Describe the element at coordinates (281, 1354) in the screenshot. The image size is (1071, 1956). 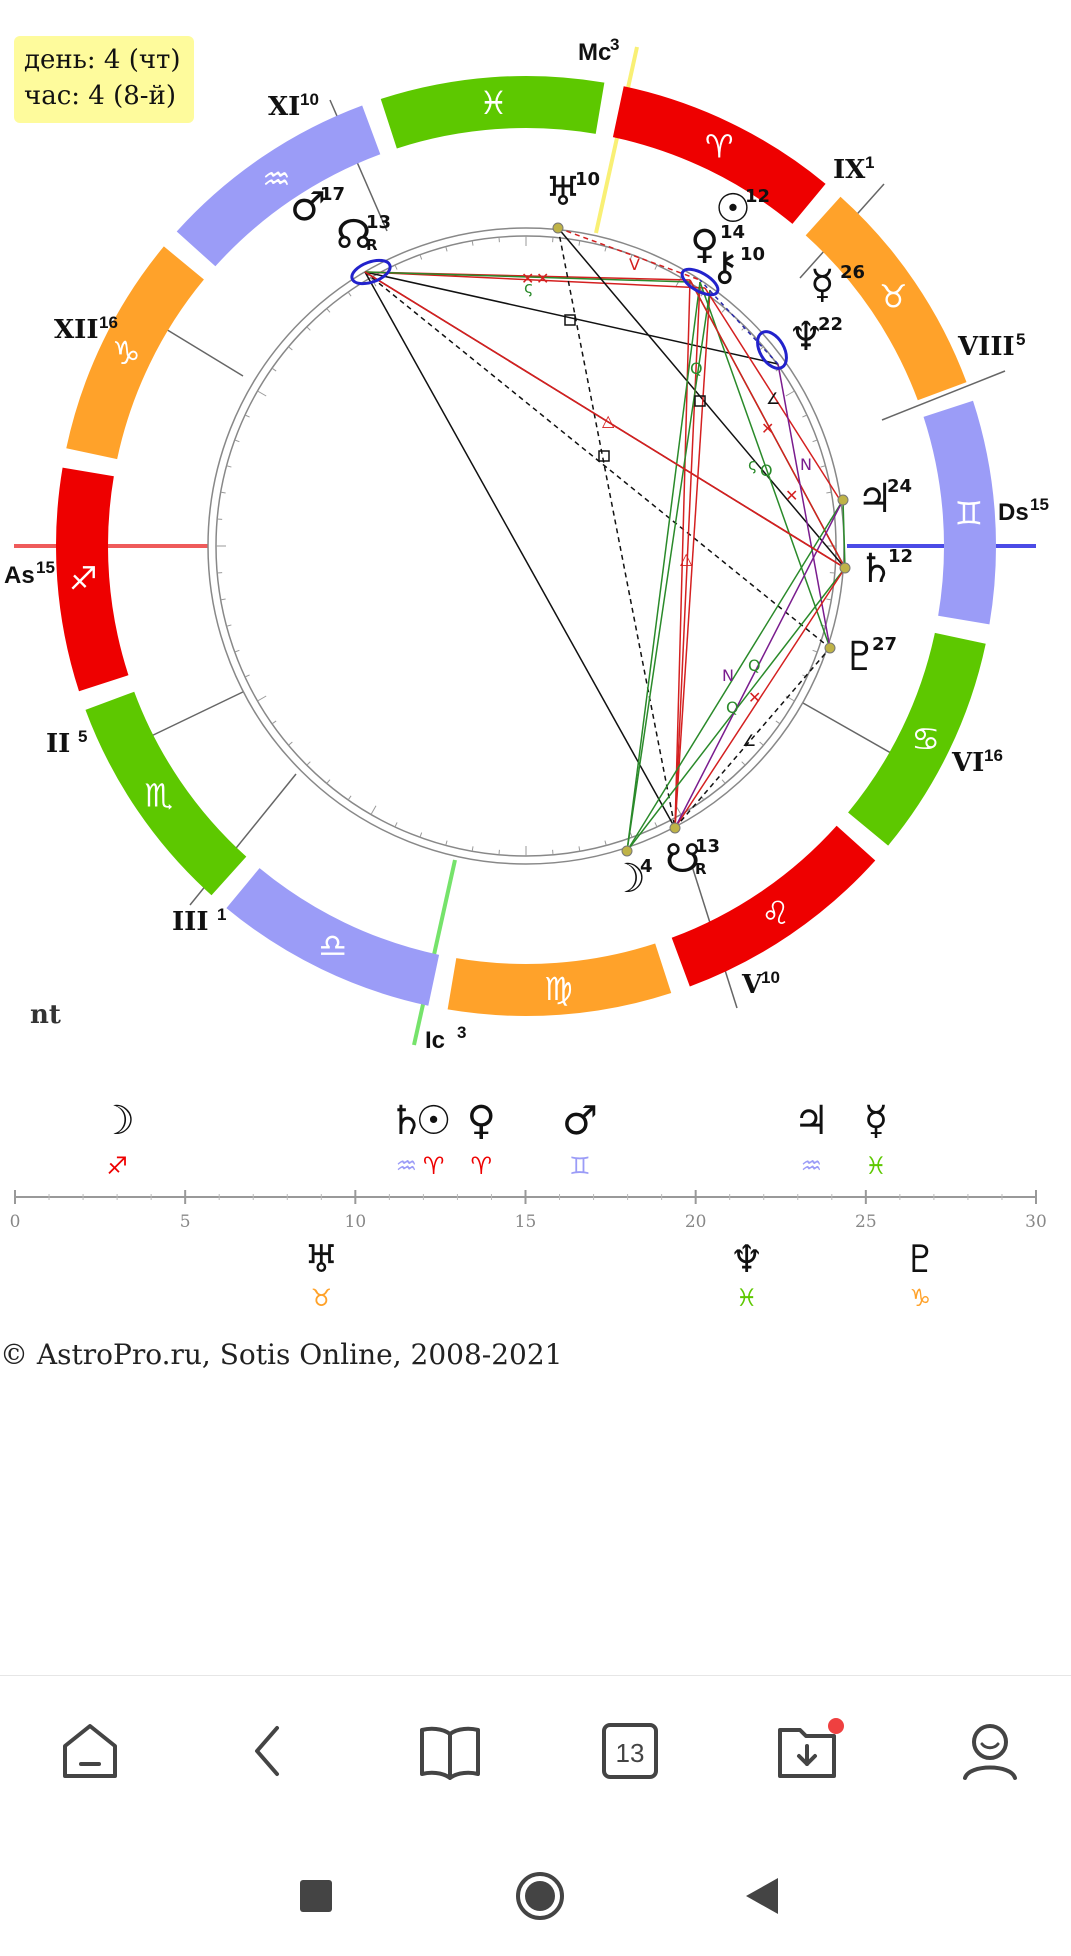
I see `copyright: © AstroPro.ru, Sotis Online, 2008-2021` at that location.